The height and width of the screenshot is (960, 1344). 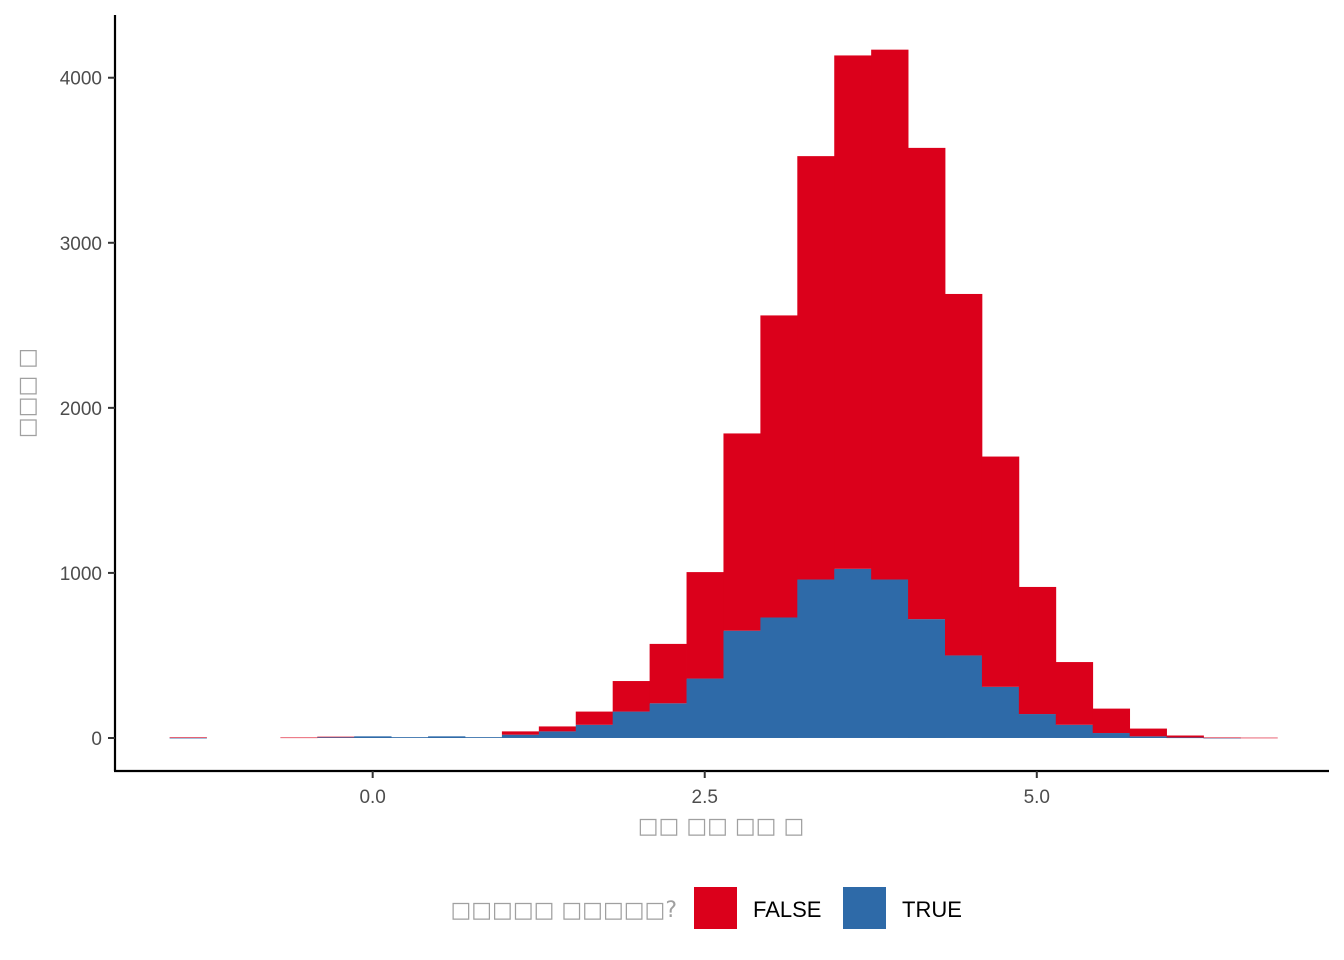 I want to click on y-axis-title: □□□ □, so click(x=27, y=393).